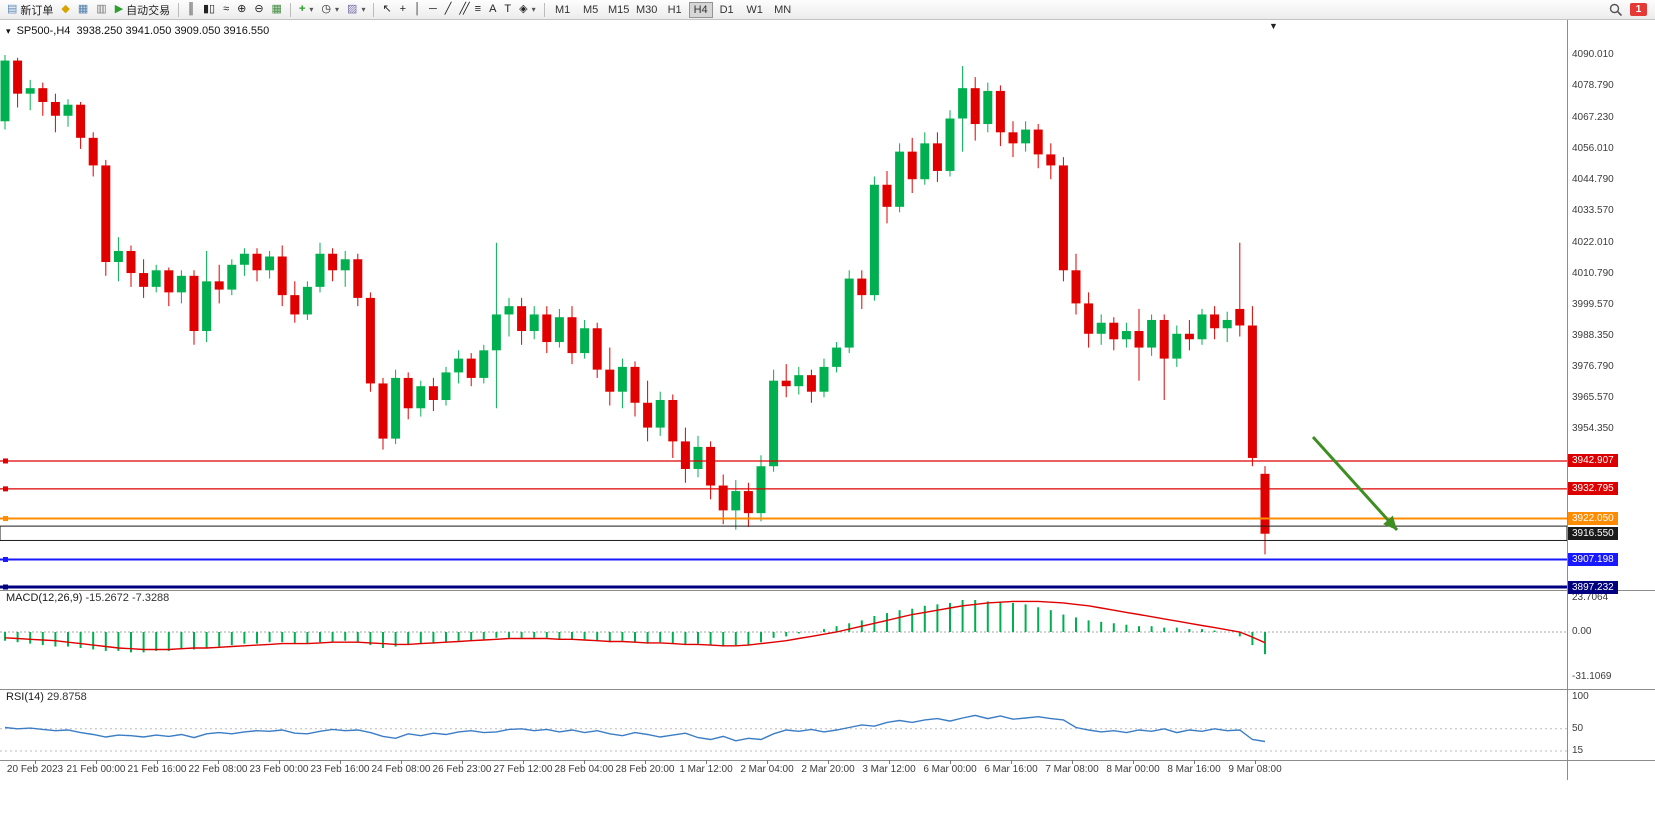  I want to click on tile-windows-button: ▦, so click(277, 9).